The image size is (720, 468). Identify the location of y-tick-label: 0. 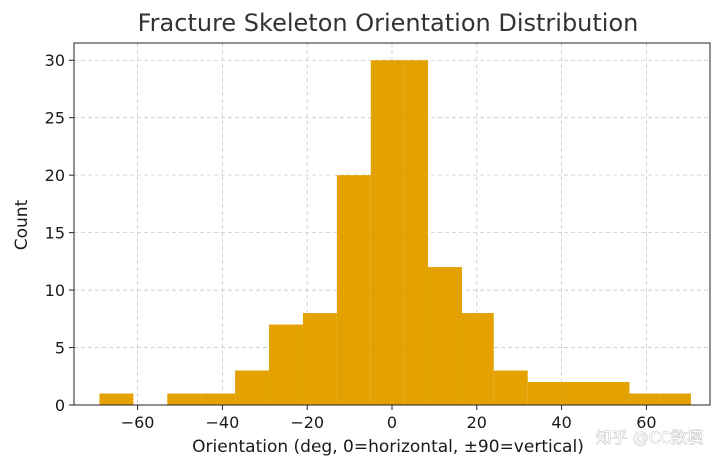
(60, 405).